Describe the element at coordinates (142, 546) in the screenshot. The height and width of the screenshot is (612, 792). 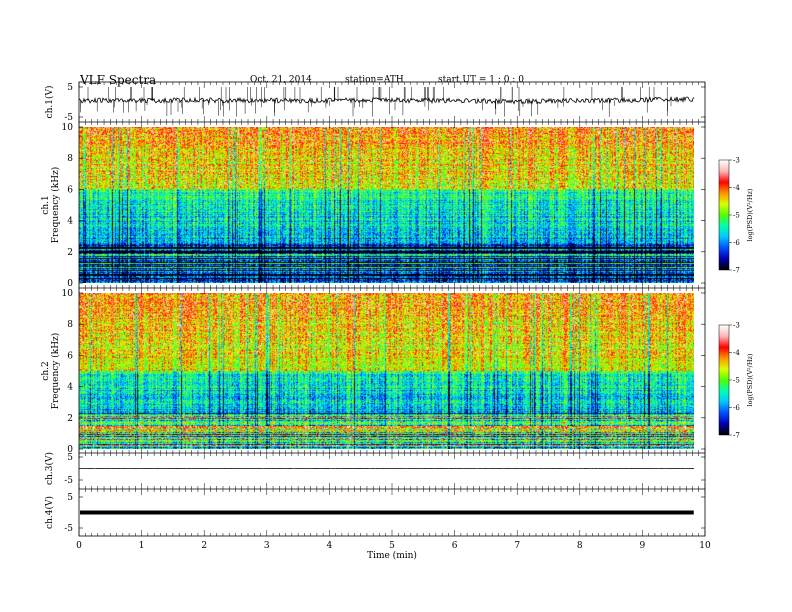
I see `x-tick-label: 1` at that location.